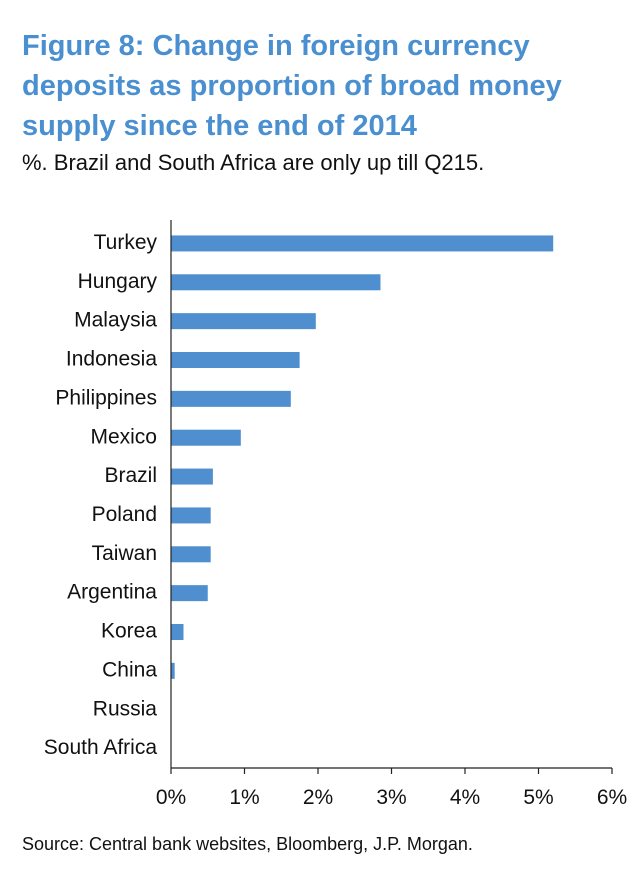 This screenshot has height=869, width=640. I want to click on category-label: Russia, so click(125, 708).